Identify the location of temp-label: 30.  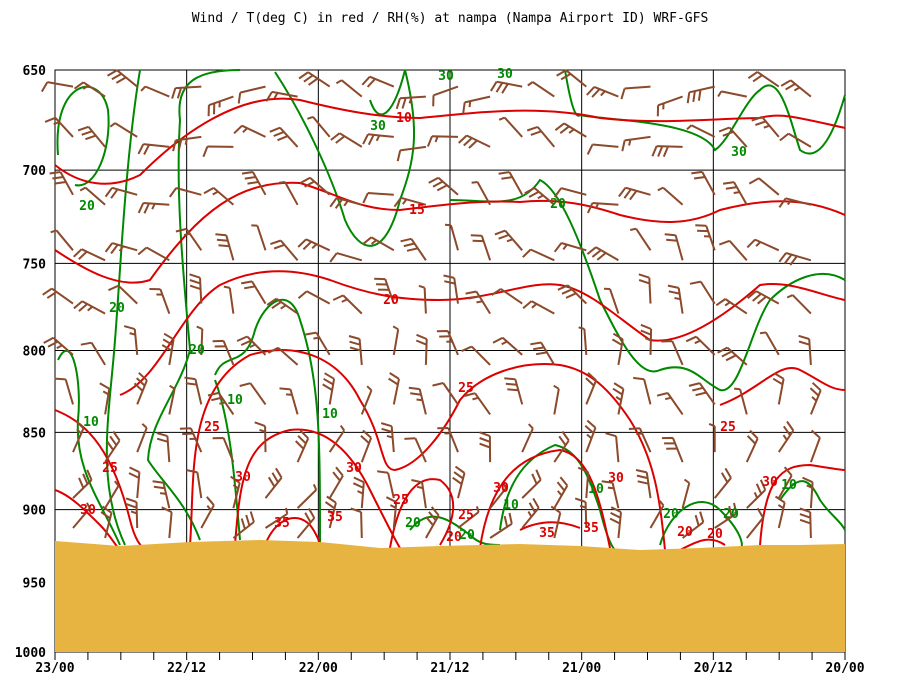
(354, 468).